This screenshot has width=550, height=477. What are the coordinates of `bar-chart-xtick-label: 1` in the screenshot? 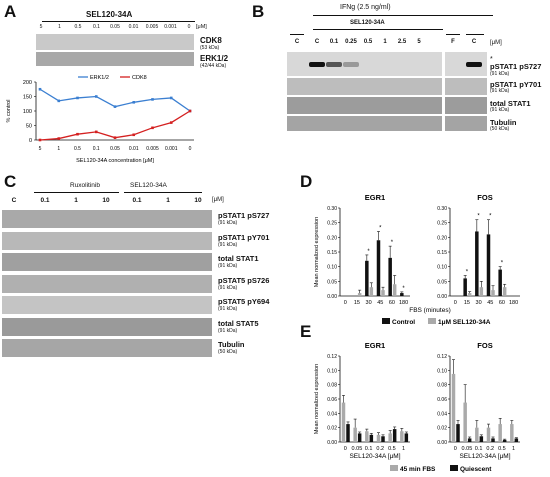 It's located at (513, 449).